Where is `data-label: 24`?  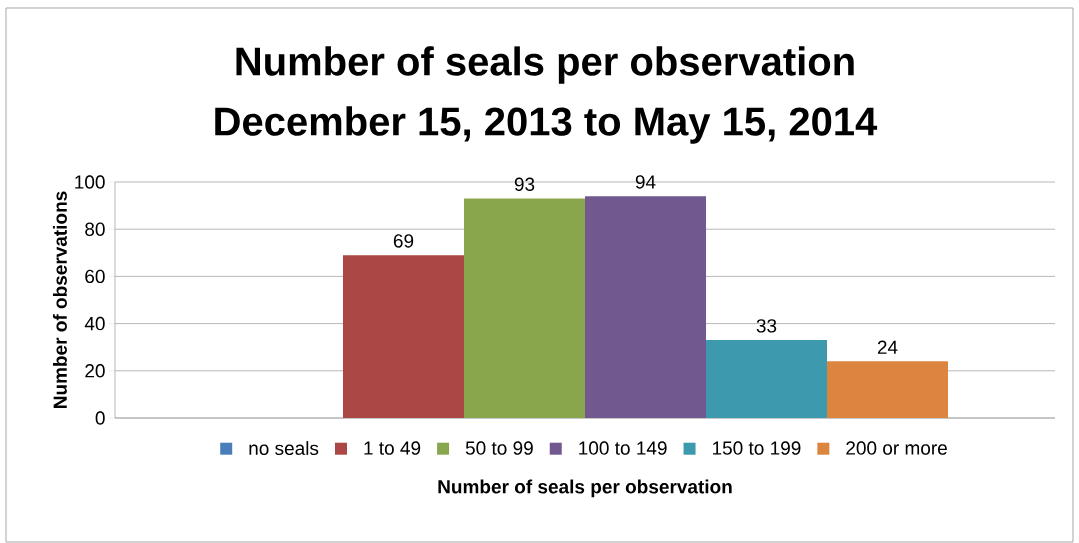
data-label: 24 is located at coordinates (887, 347).